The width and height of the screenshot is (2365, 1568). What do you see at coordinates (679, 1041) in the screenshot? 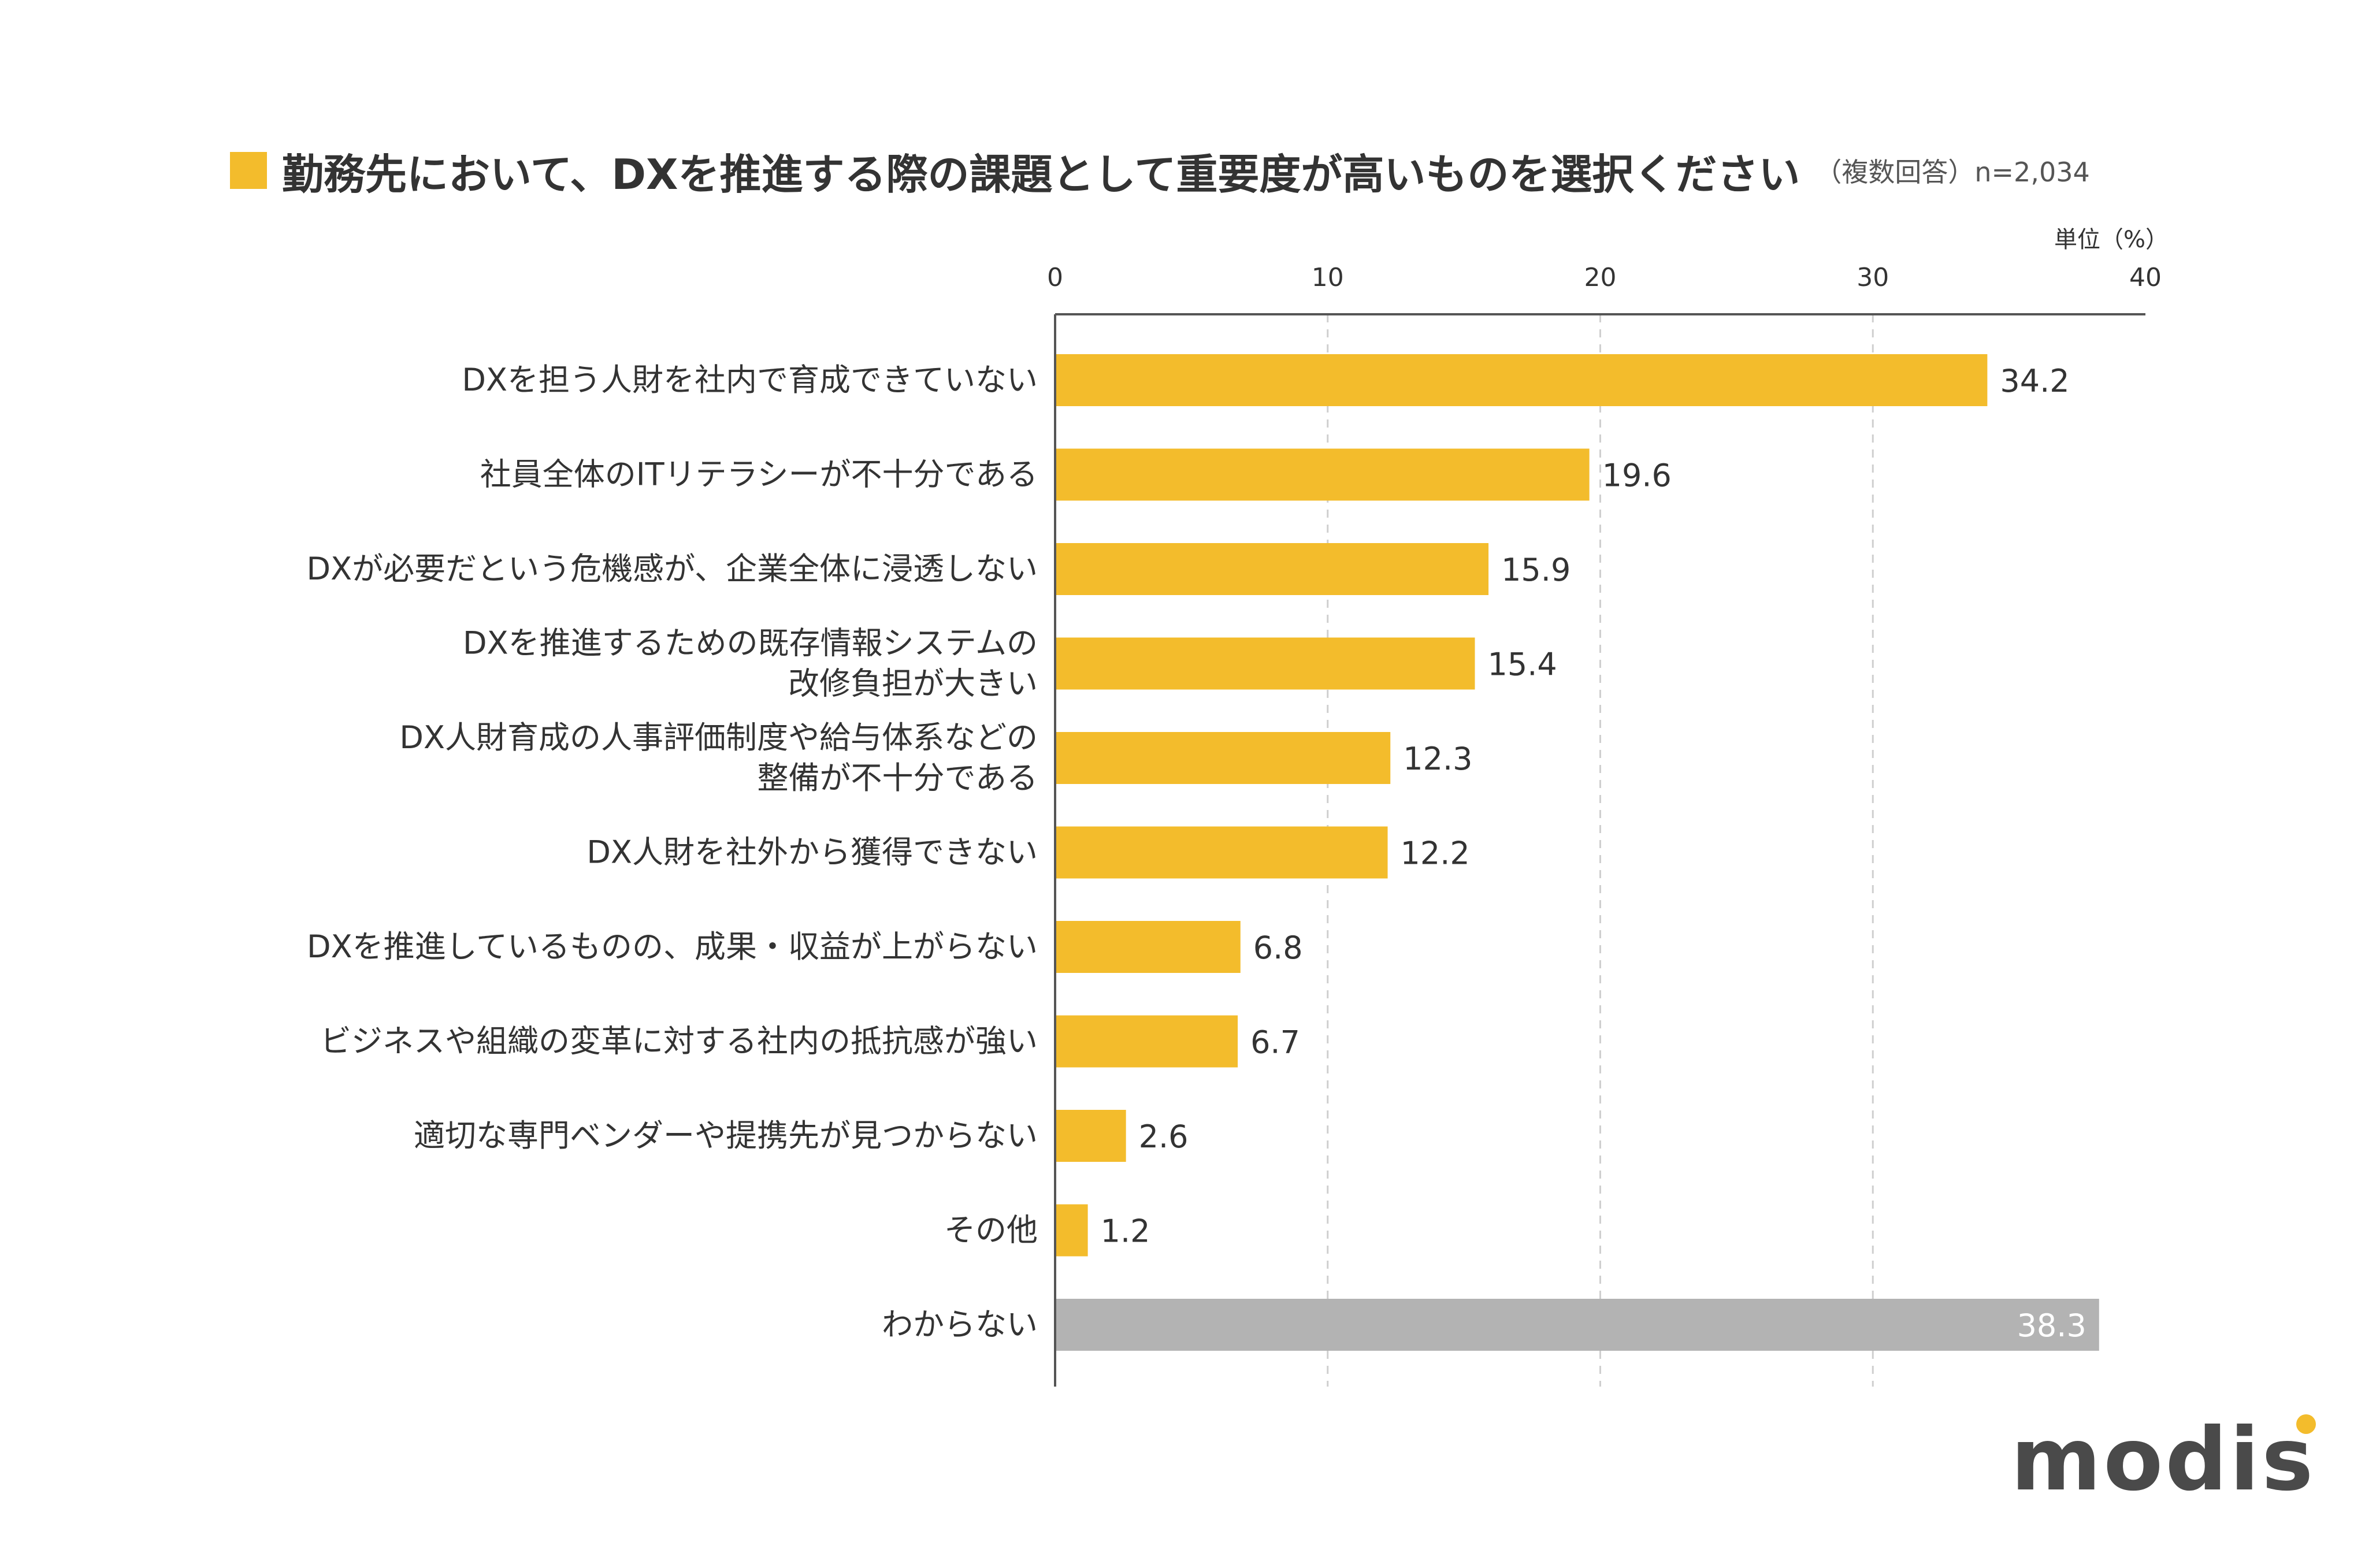
I see `category-label-7: ビジネスや組織の変革に対する社内の抵抗感が強い` at bounding box center [679, 1041].